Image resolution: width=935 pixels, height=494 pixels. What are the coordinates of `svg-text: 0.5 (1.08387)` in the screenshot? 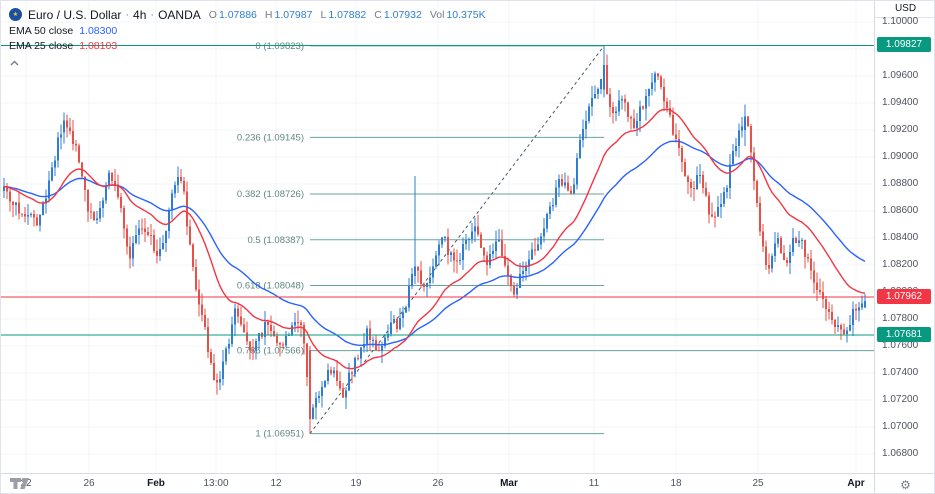 It's located at (275, 240).